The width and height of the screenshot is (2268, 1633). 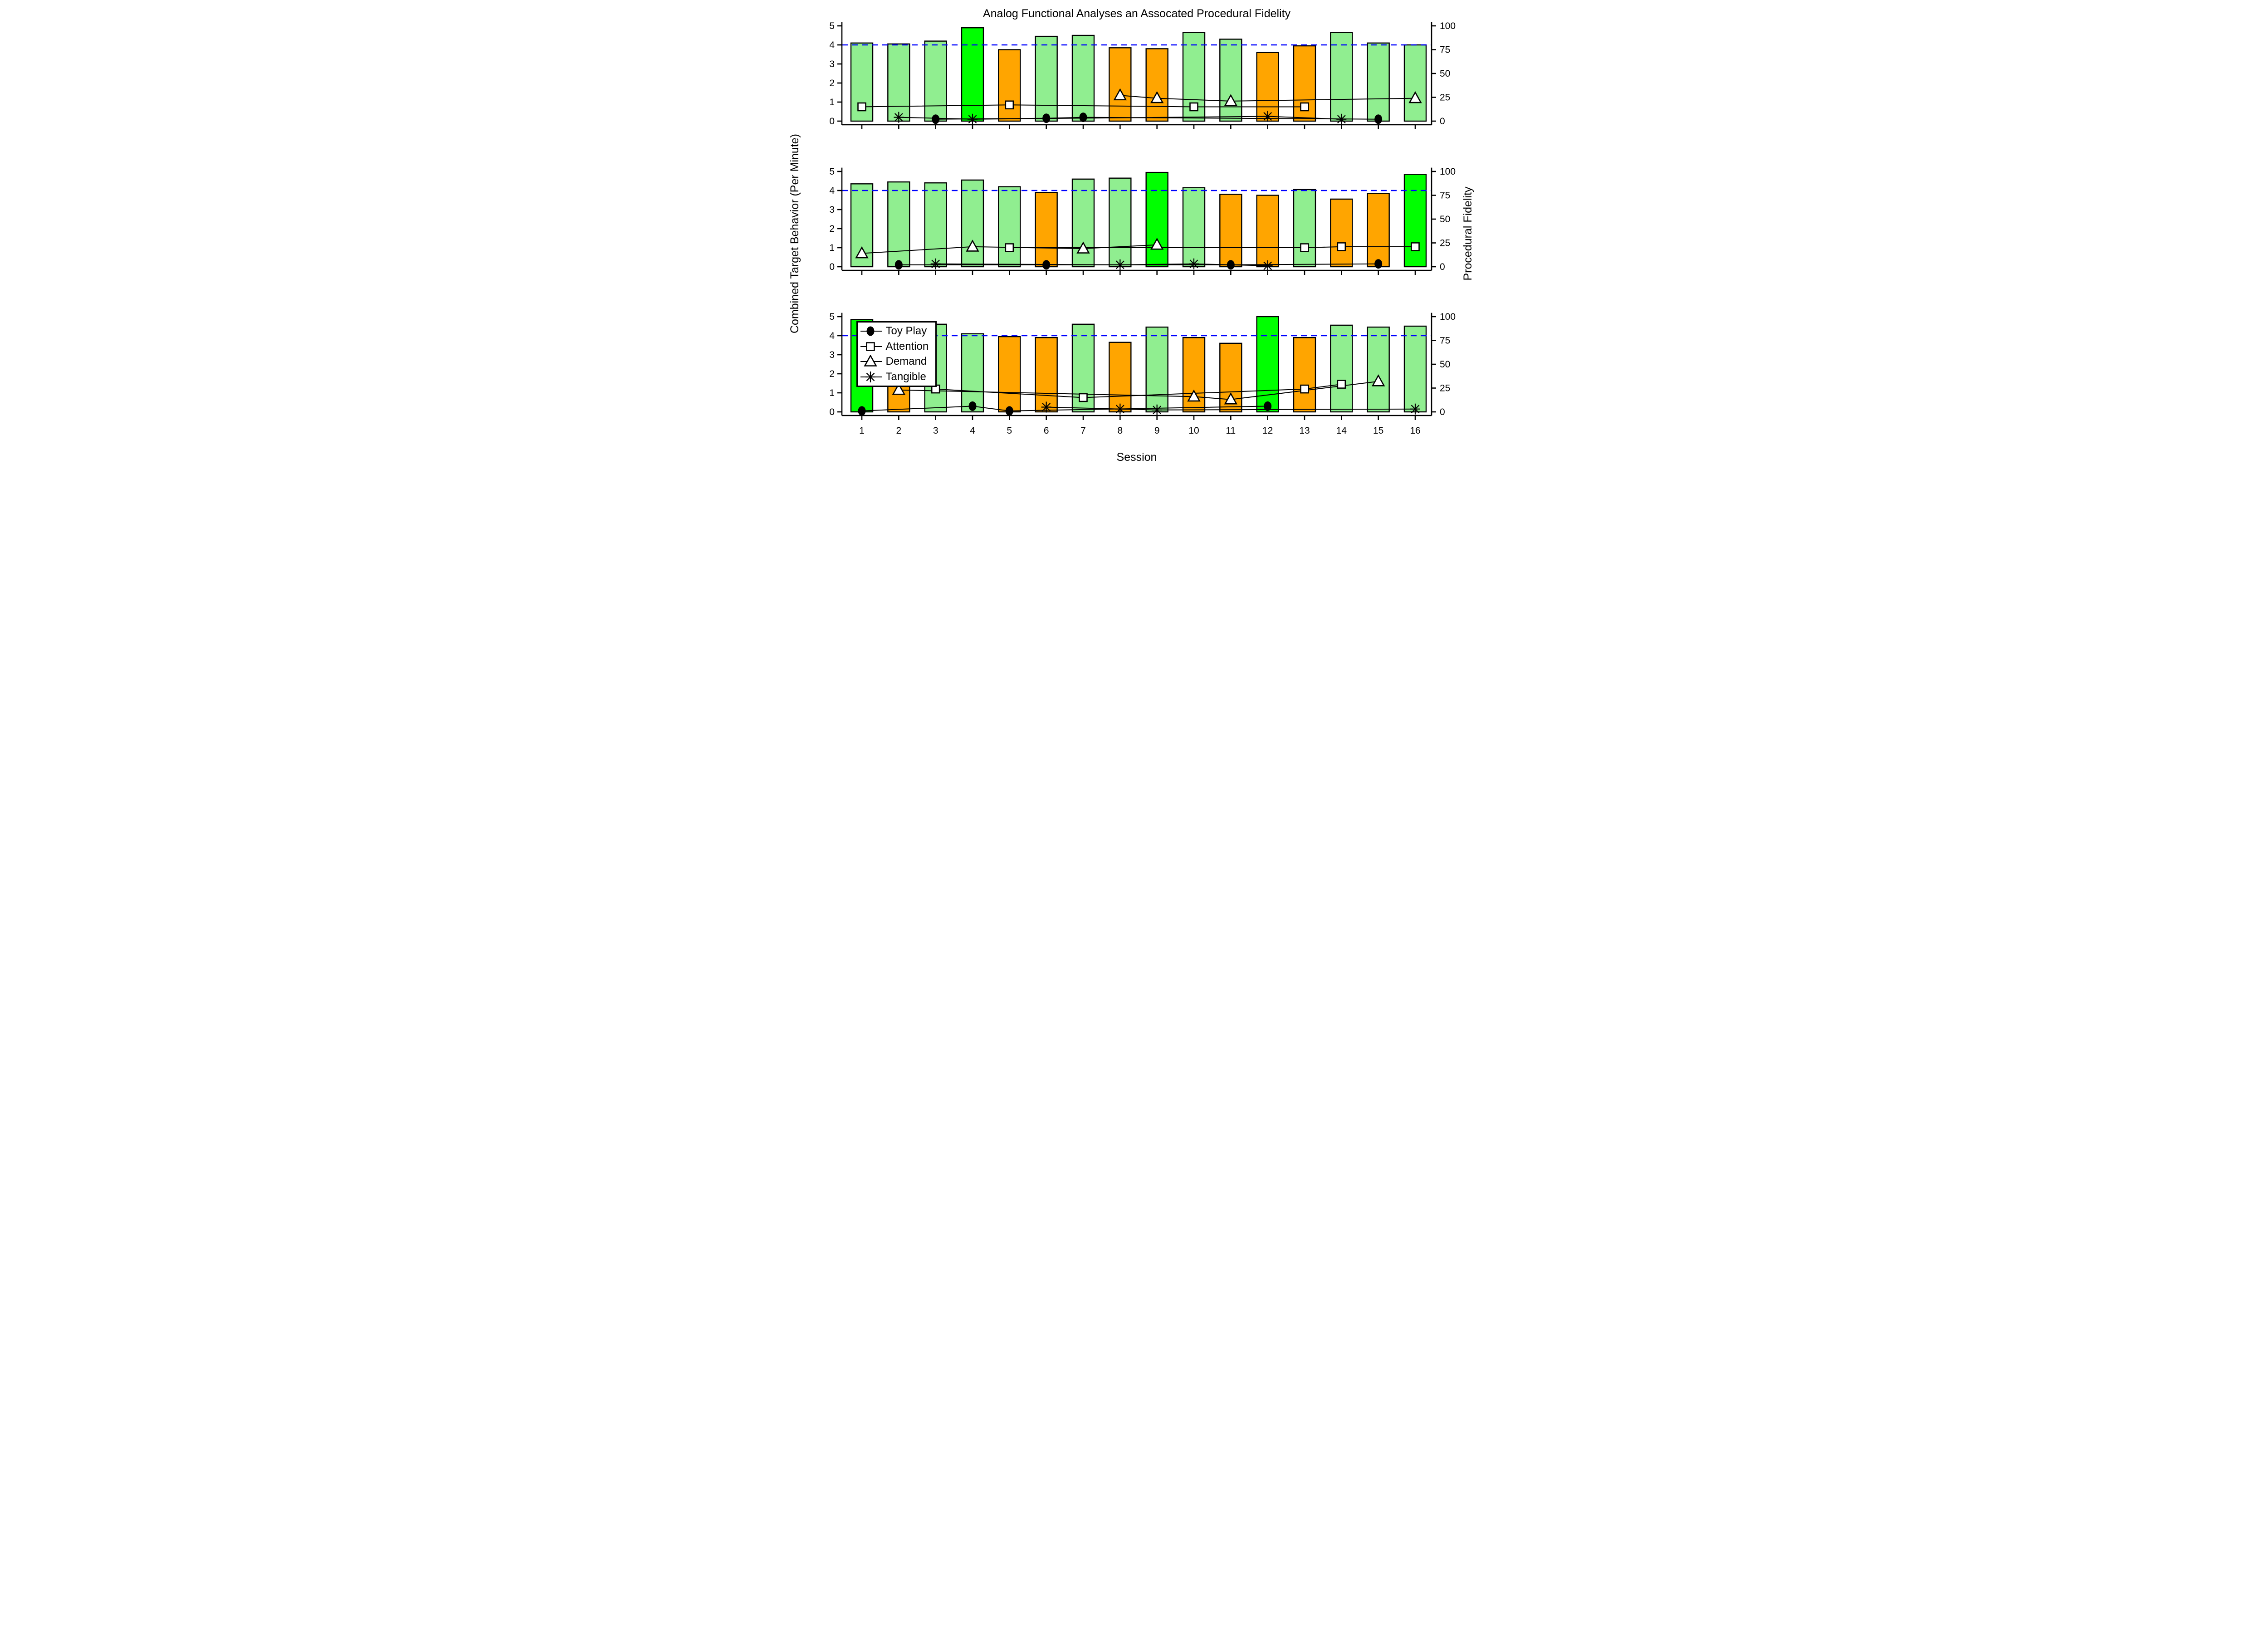 What do you see at coordinates (1231, 430) in the screenshot?
I see `session-tick-label: 11` at bounding box center [1231, 430].